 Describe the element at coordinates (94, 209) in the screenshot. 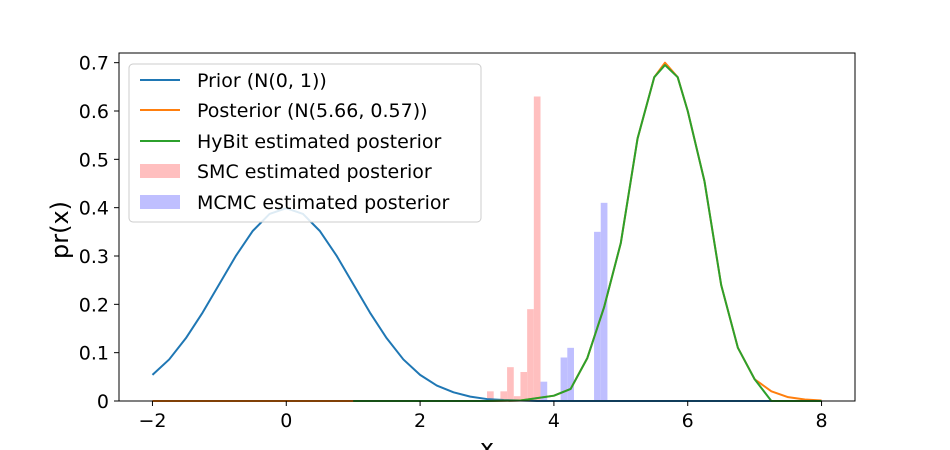

I see `y-tick-label: 0.4` at that location.